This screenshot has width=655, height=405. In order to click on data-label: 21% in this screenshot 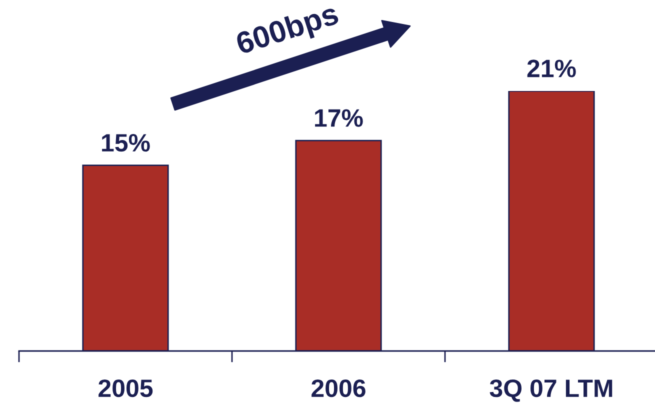, I will do `click(551, 69)`.